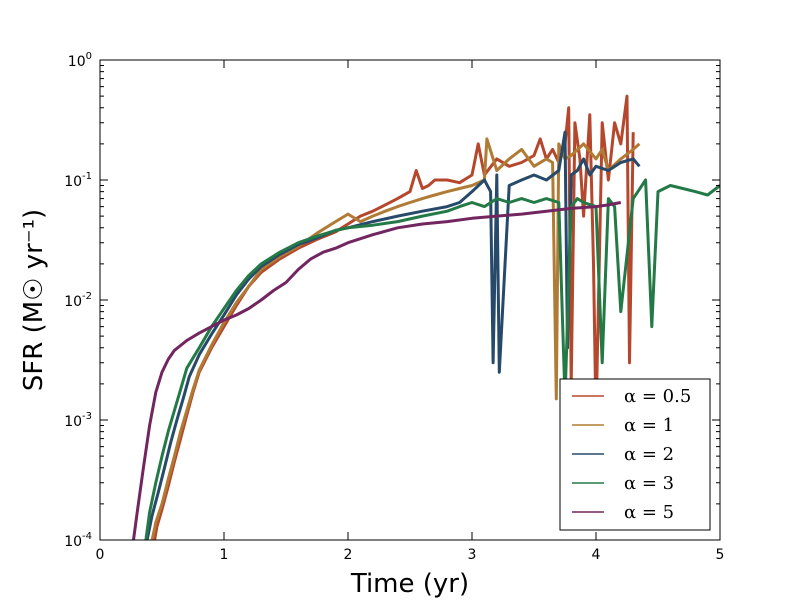  Describe the element at coordinates (78, 180) in the screenshot. I see `y-tick-label: 10⁻¹` at that location.